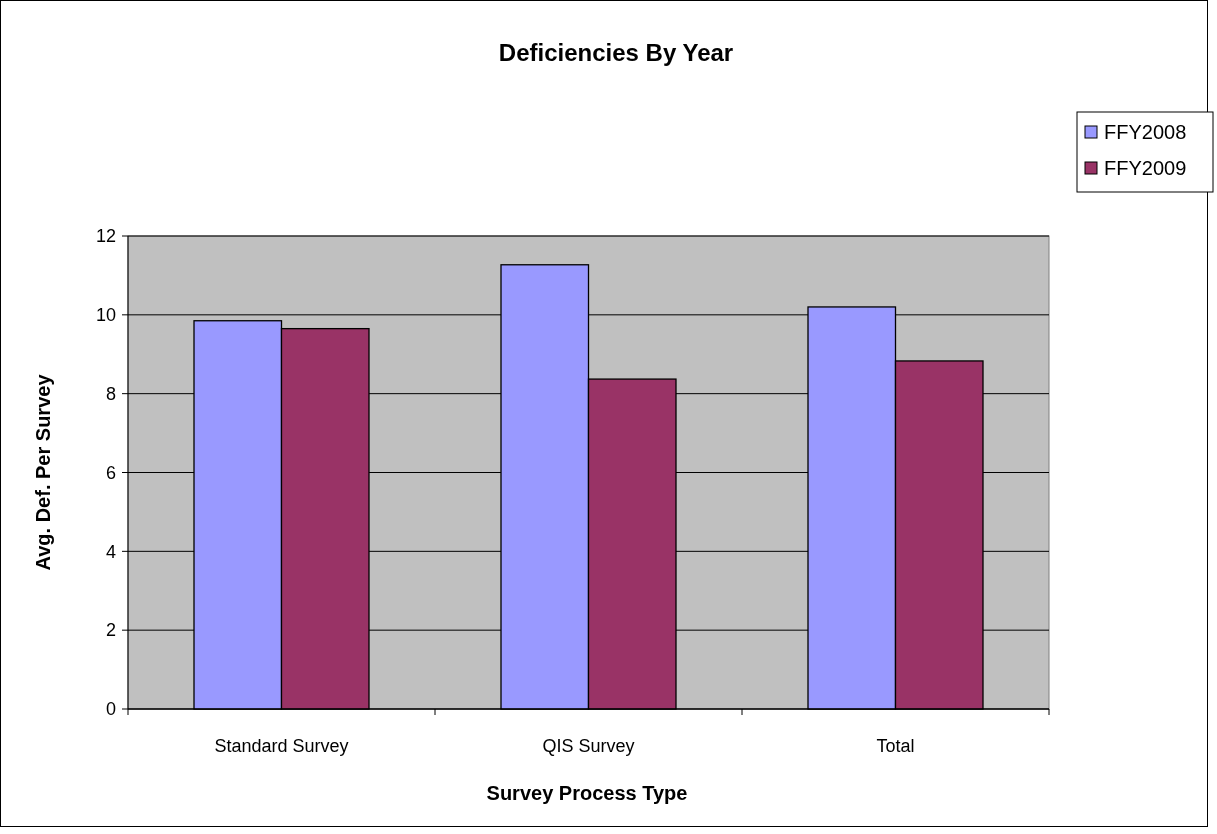 The image size is (1217, 834). I want to click on y-tick-label: 12, so click(105, 236).